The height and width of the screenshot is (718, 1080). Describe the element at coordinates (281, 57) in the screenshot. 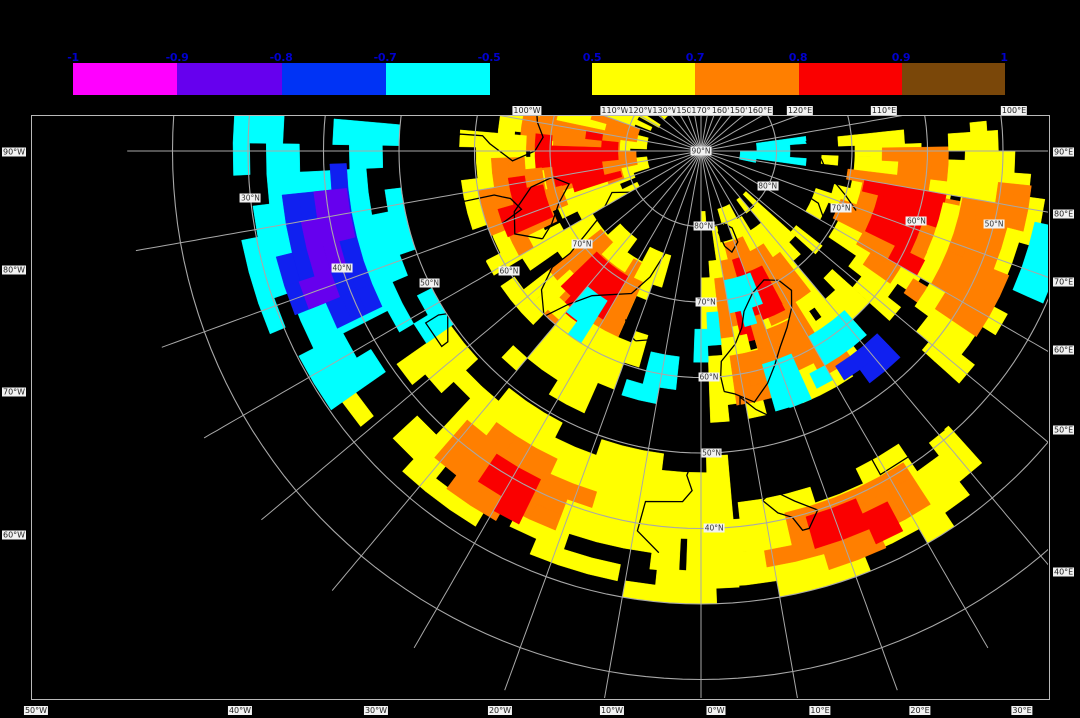

I see `cbar-neg-tick-2: -0.8` at that location.